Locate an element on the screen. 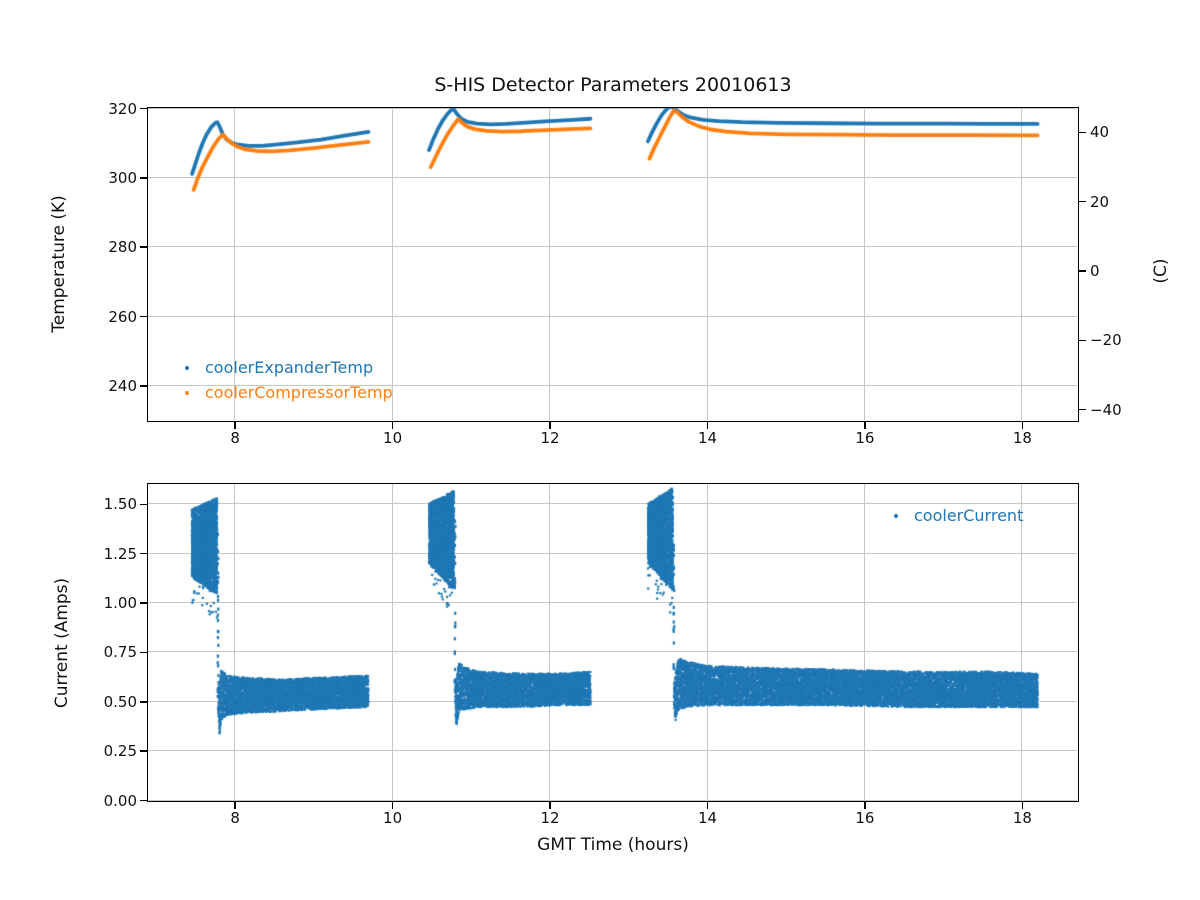 This screenshot has width=1200, height=900. y-tick-label: 240 is located at coordinates (122, 385).